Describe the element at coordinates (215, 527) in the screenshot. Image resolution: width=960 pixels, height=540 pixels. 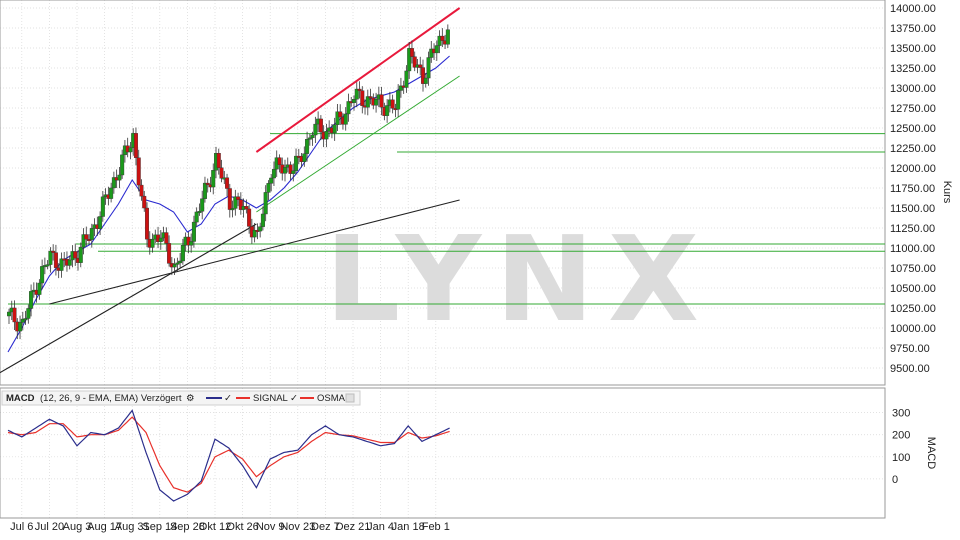
I see `time-tick-label: Okt 12` at that location.